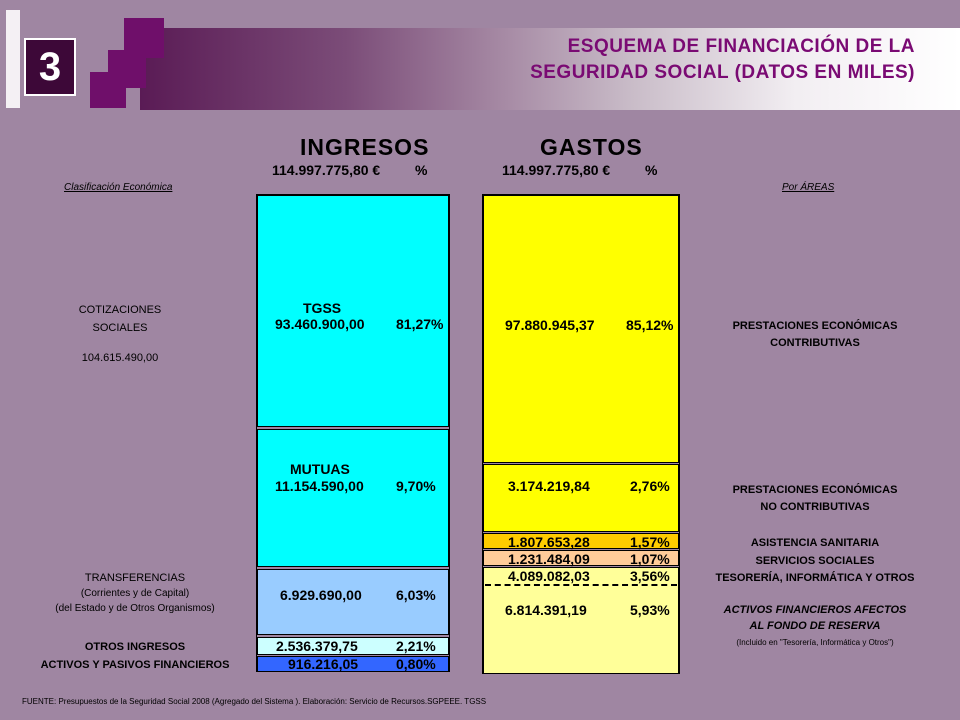 The image size is (960, 720). Describe the element at coordinates (549, 576) in the screenshot. I see `gastos-value-tesoreria: 4.089.082,03` at that location.